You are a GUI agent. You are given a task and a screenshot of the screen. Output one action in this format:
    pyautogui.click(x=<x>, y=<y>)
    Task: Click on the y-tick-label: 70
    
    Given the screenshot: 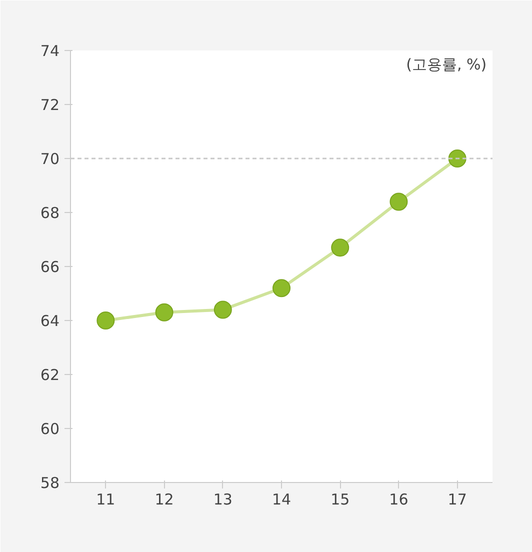 What is the action you would take?
    pyautogui.click(x=50, y=159)
    